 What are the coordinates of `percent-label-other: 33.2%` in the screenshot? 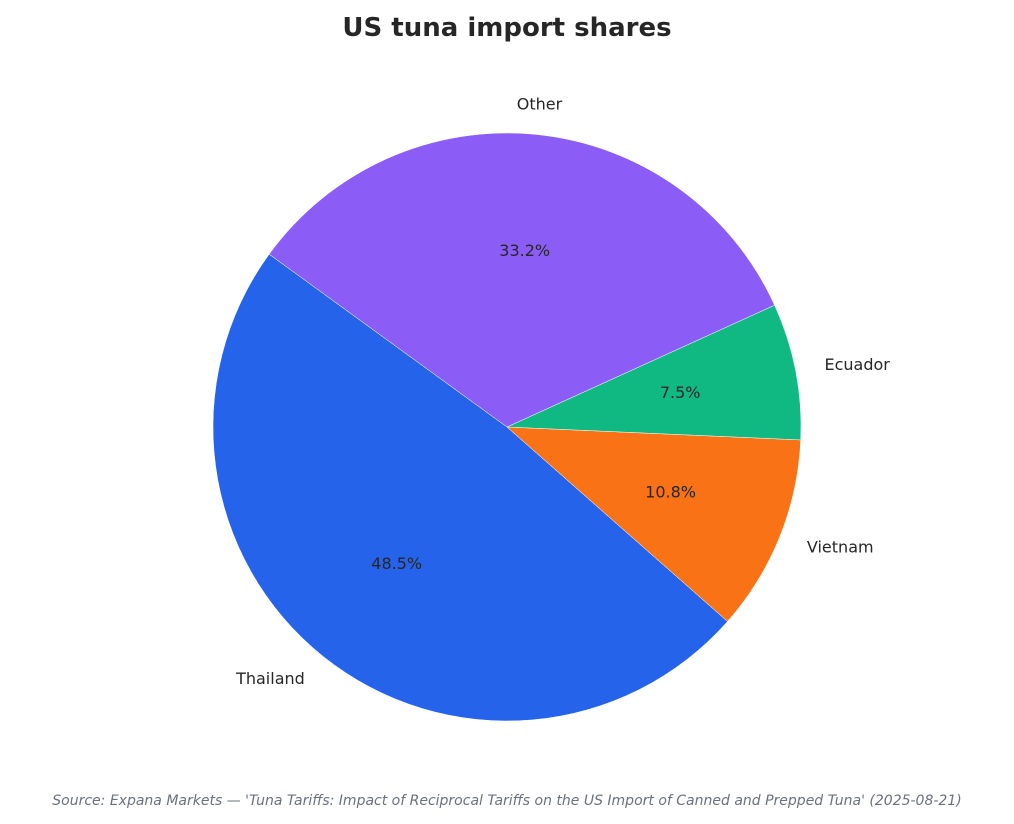 It's located at (524, 250).